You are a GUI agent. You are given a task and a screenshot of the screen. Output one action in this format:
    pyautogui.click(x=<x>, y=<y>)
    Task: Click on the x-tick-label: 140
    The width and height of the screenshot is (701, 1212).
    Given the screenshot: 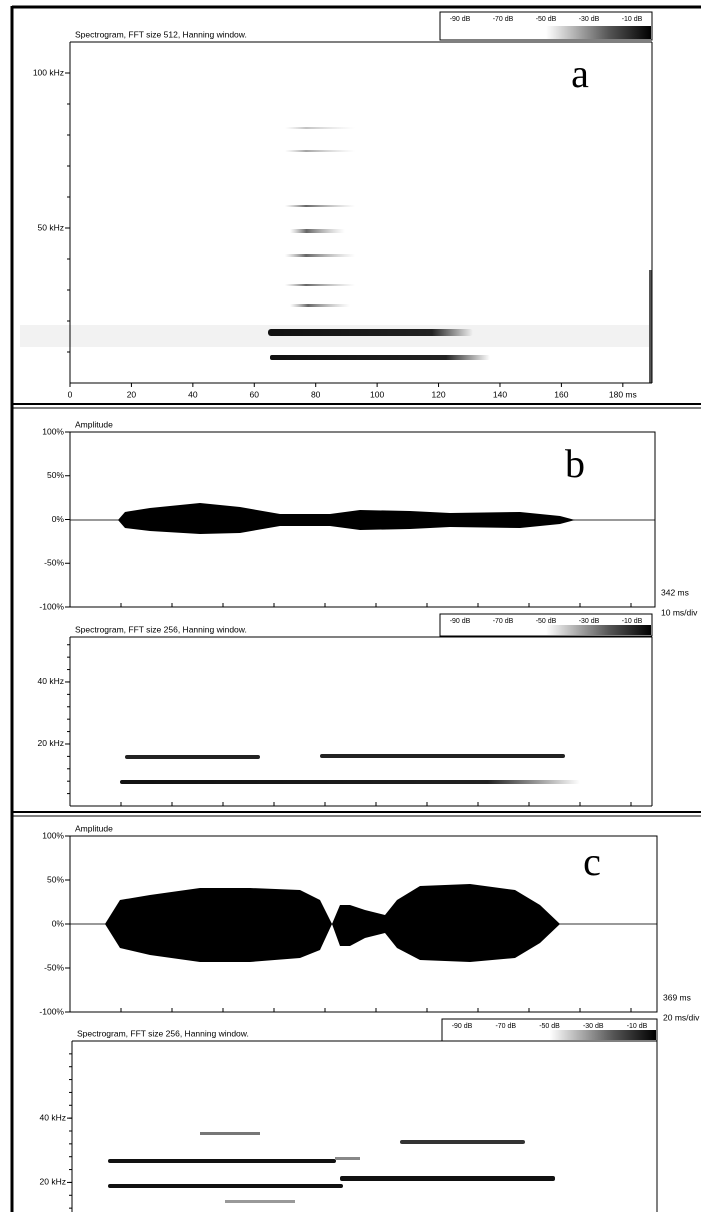 What is the action you would take?
    pyautogui.click(x=500, y=394)
    